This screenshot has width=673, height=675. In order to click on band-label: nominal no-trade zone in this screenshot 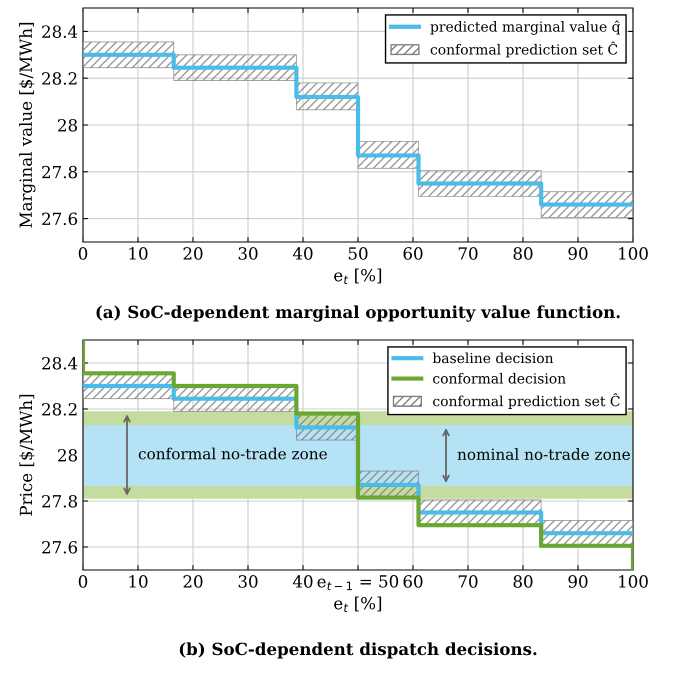, I will do `click(544, 454)`.